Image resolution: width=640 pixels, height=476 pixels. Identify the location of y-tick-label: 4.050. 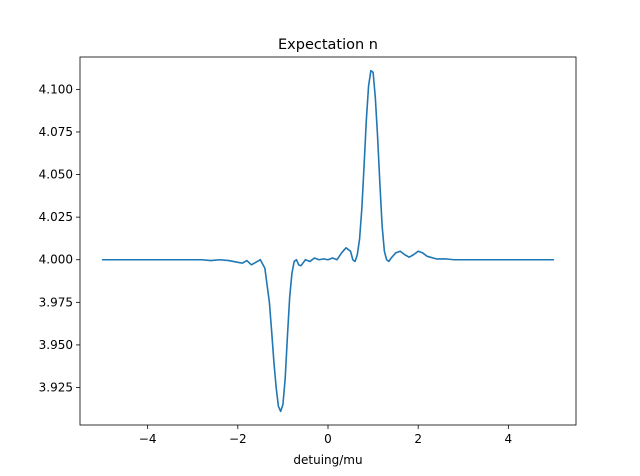
(56, 175).